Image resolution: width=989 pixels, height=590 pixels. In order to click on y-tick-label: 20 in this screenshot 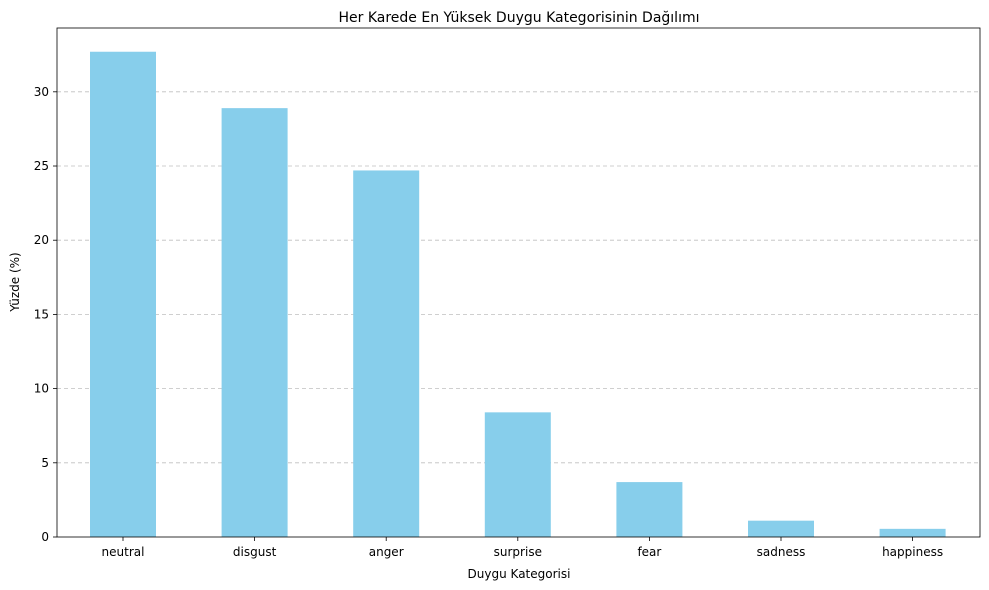, I will do `click(41, 240)`.